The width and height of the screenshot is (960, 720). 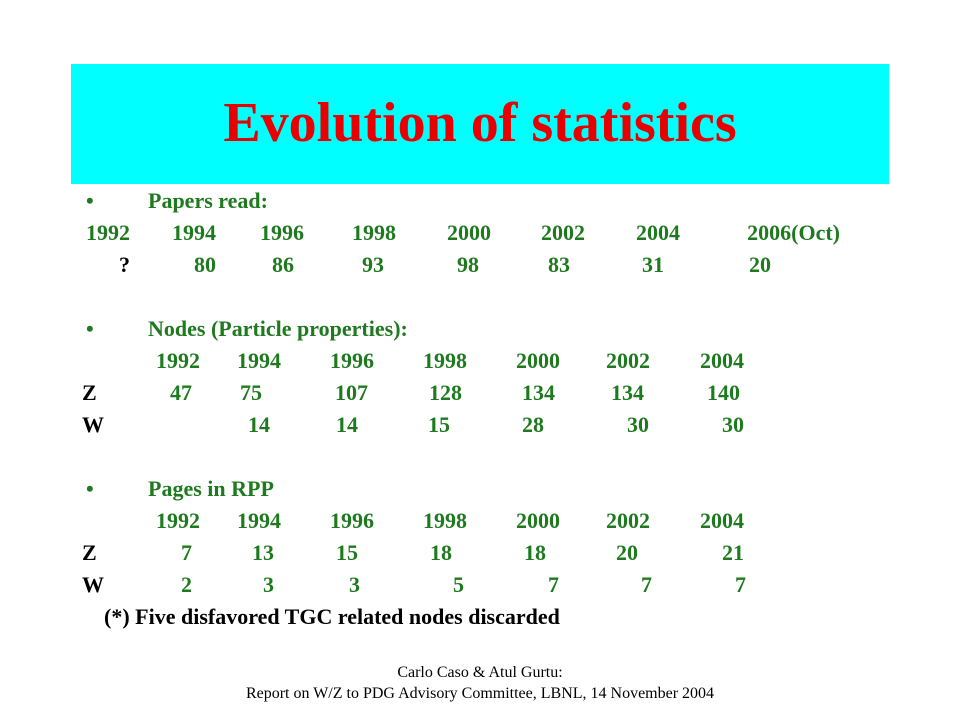 I want to click on page-title: Evolution of statistics, so click(x=480, y=123).